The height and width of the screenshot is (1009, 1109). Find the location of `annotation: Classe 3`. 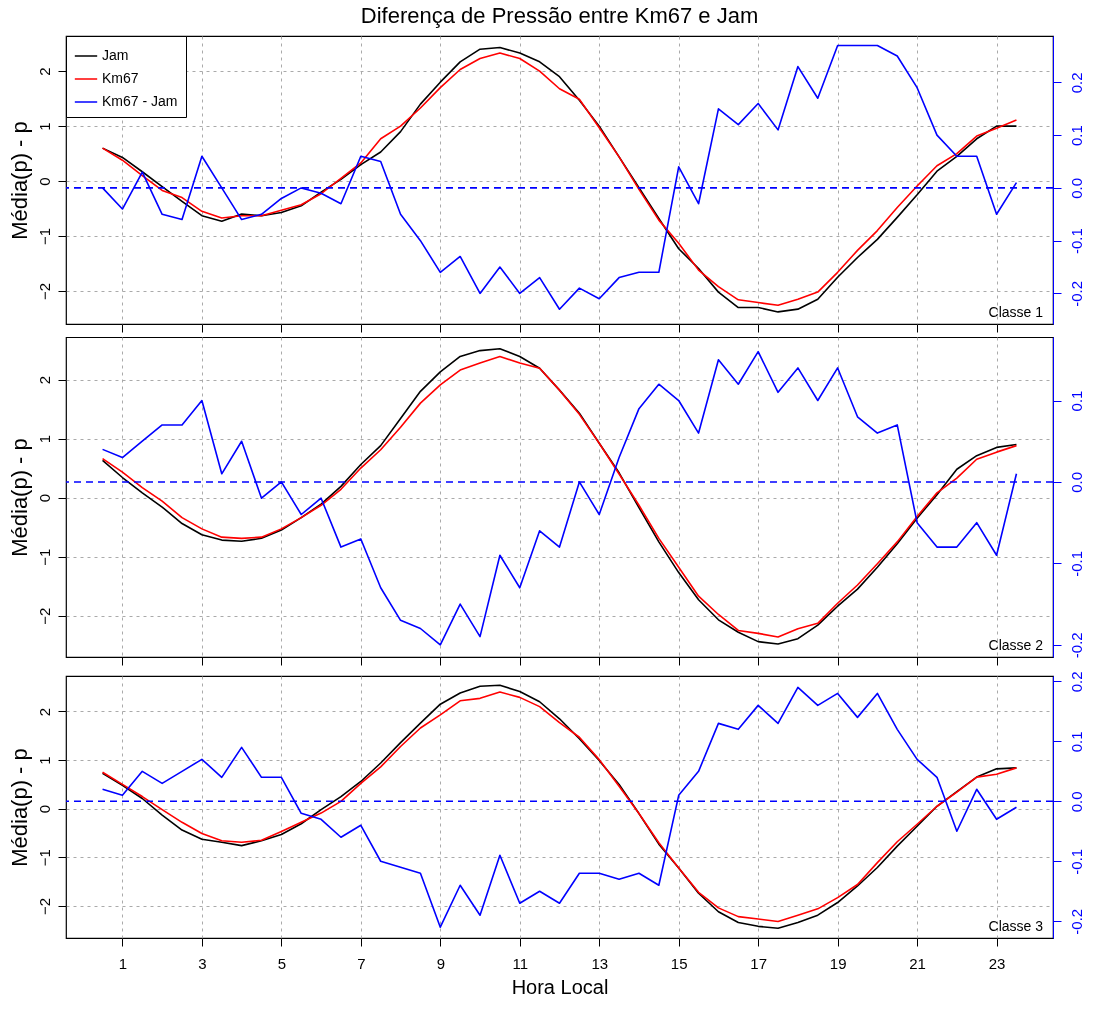

annotation: Classe 3 is located at coordinates (1016, 926).